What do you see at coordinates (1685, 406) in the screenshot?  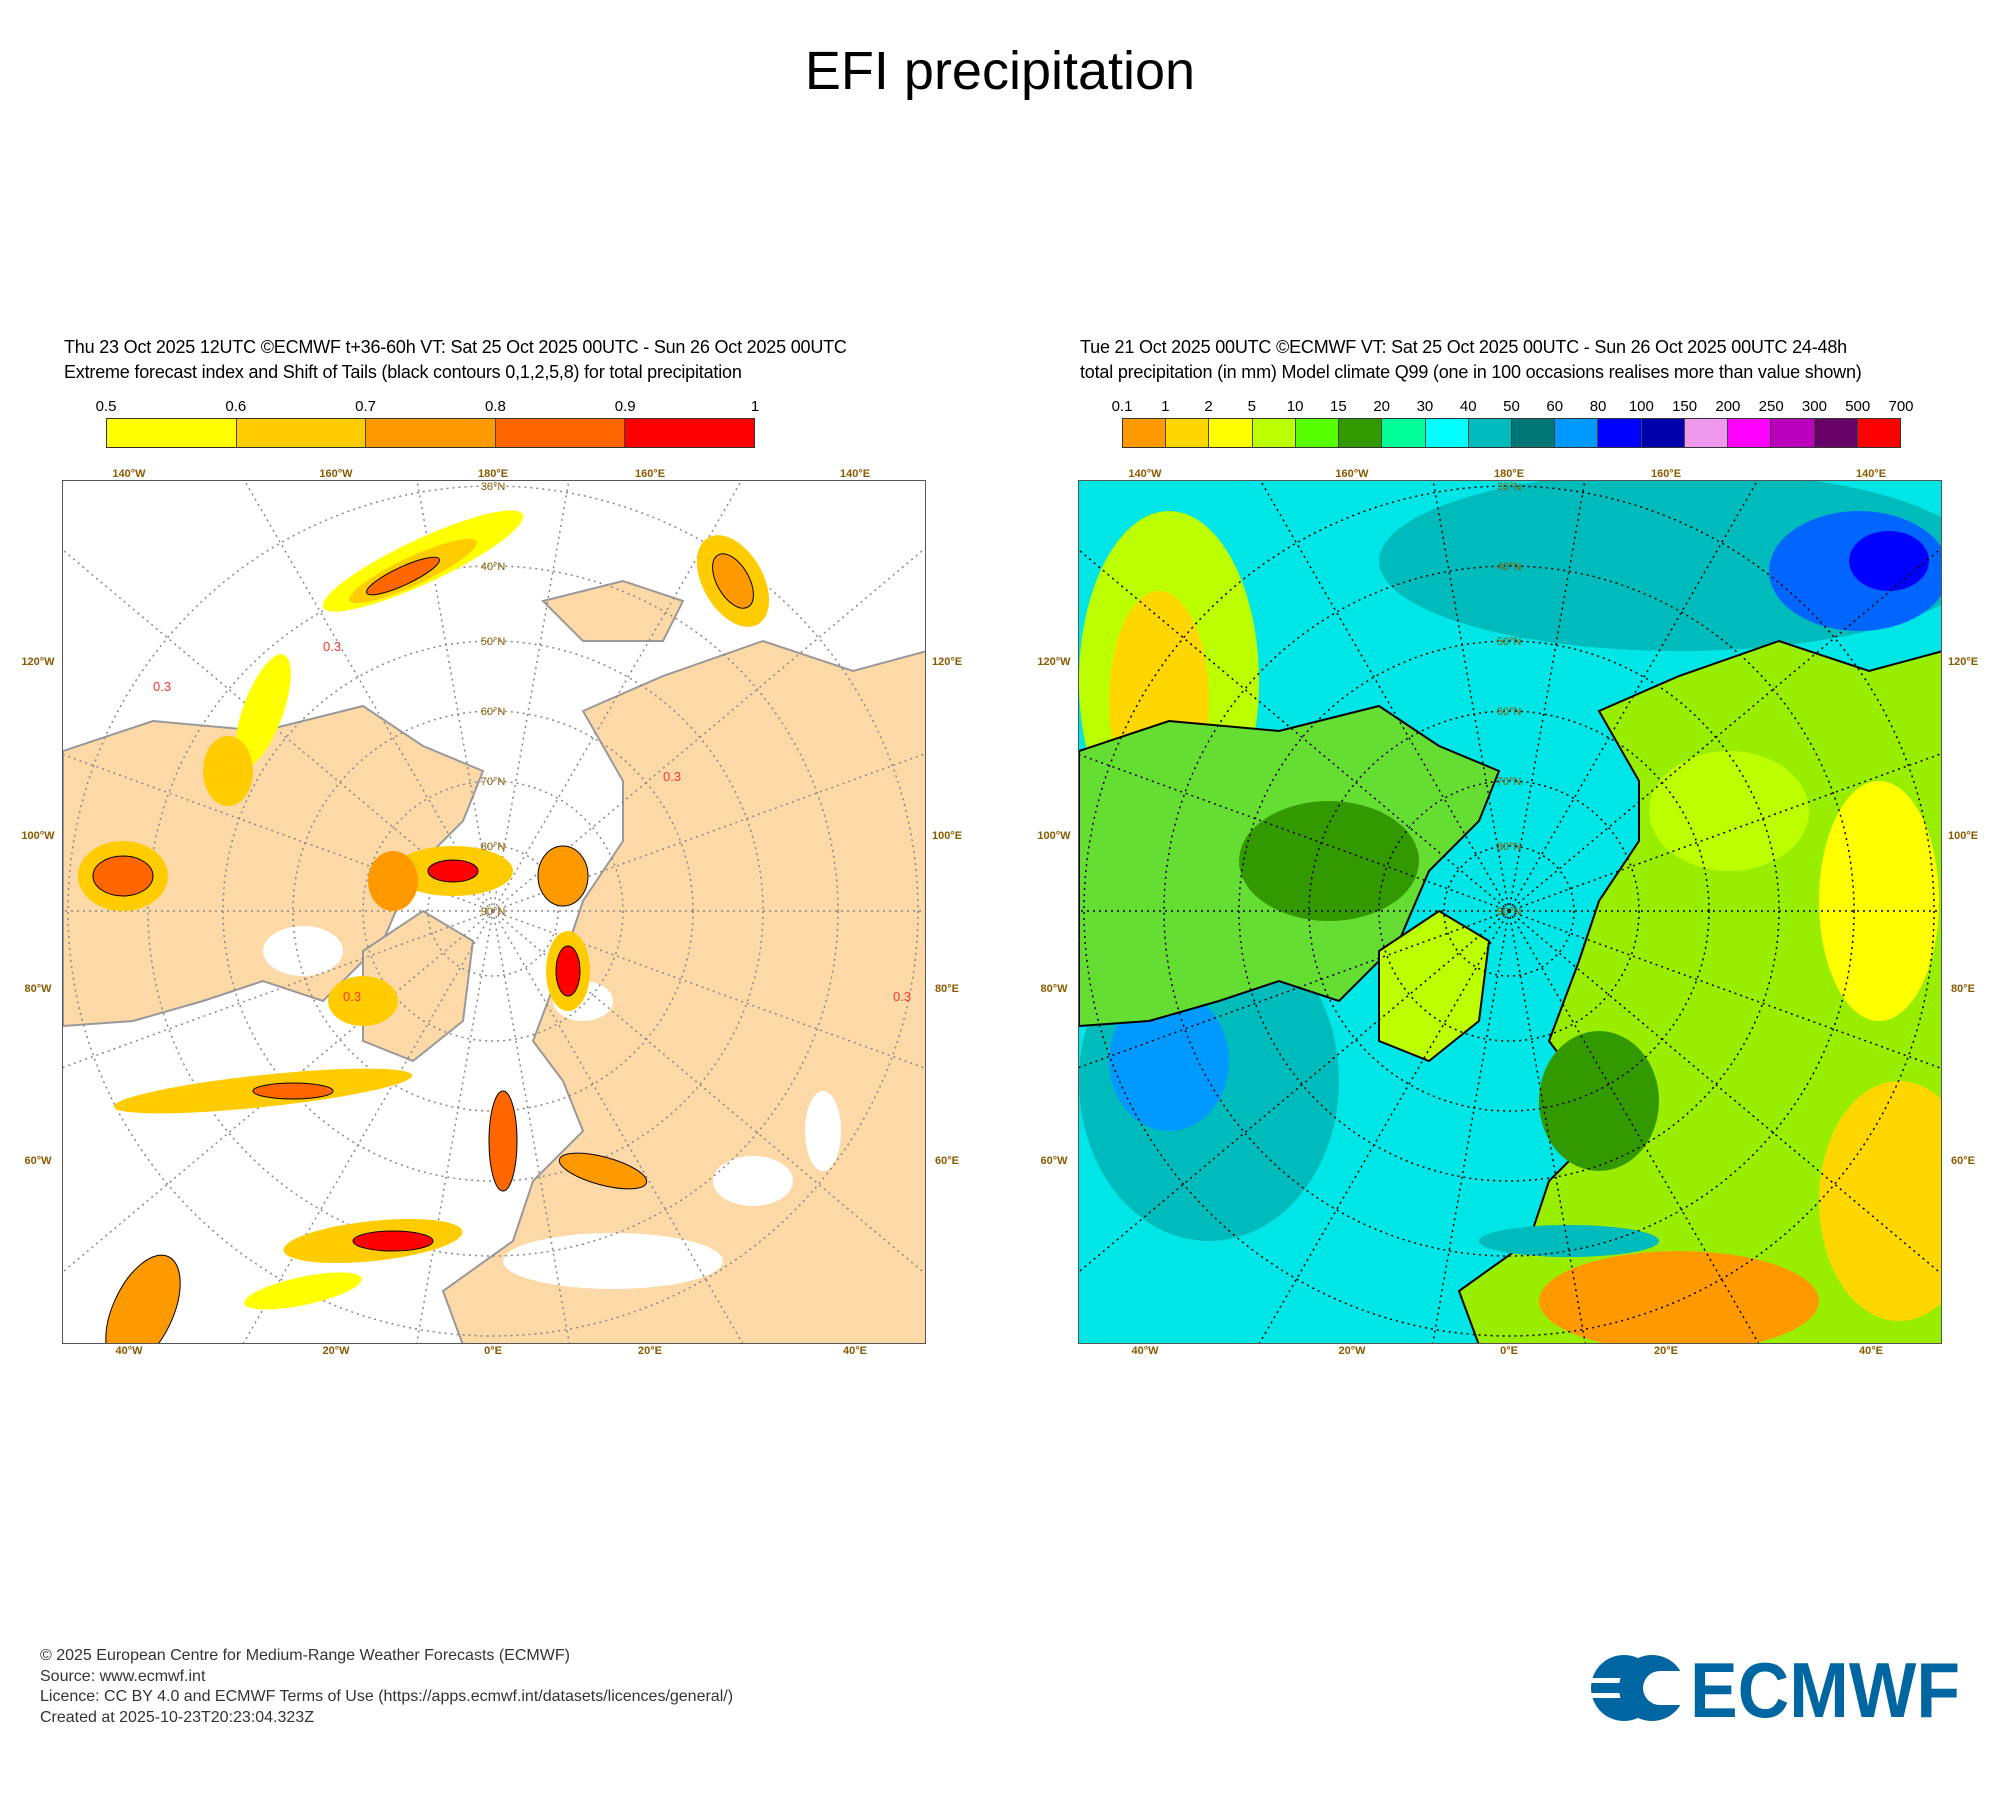 I see `colorbar-label: 150` at bounding box center [1685, 406].